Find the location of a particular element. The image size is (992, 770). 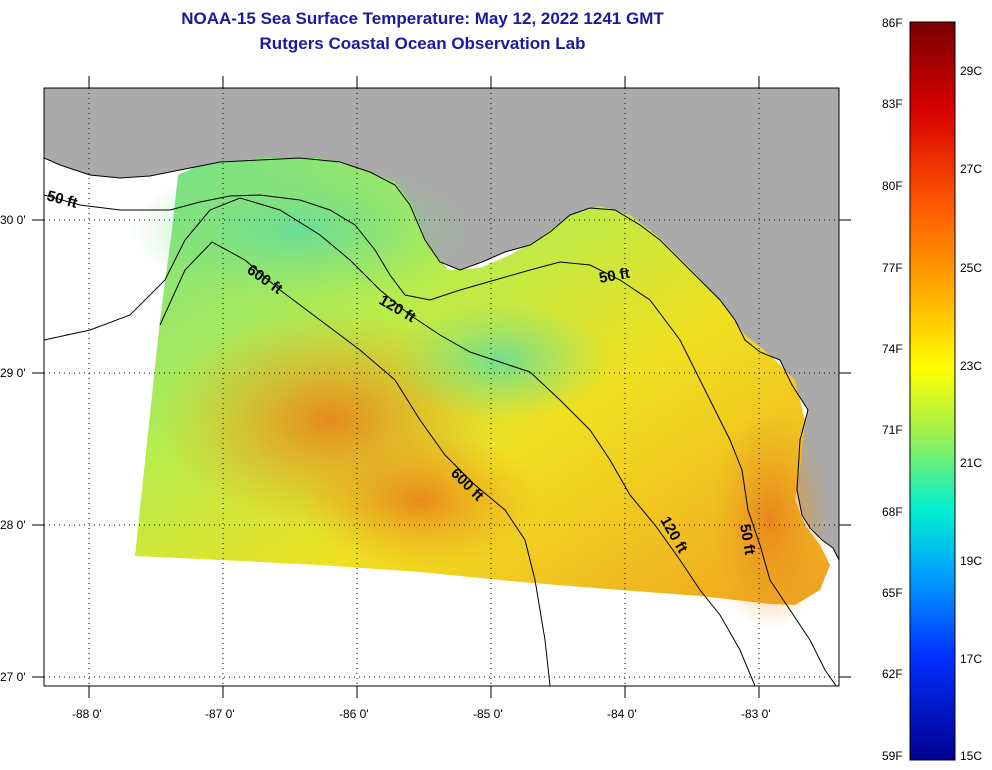

lat-label: 30 0' is located at coordinates (13, 220).